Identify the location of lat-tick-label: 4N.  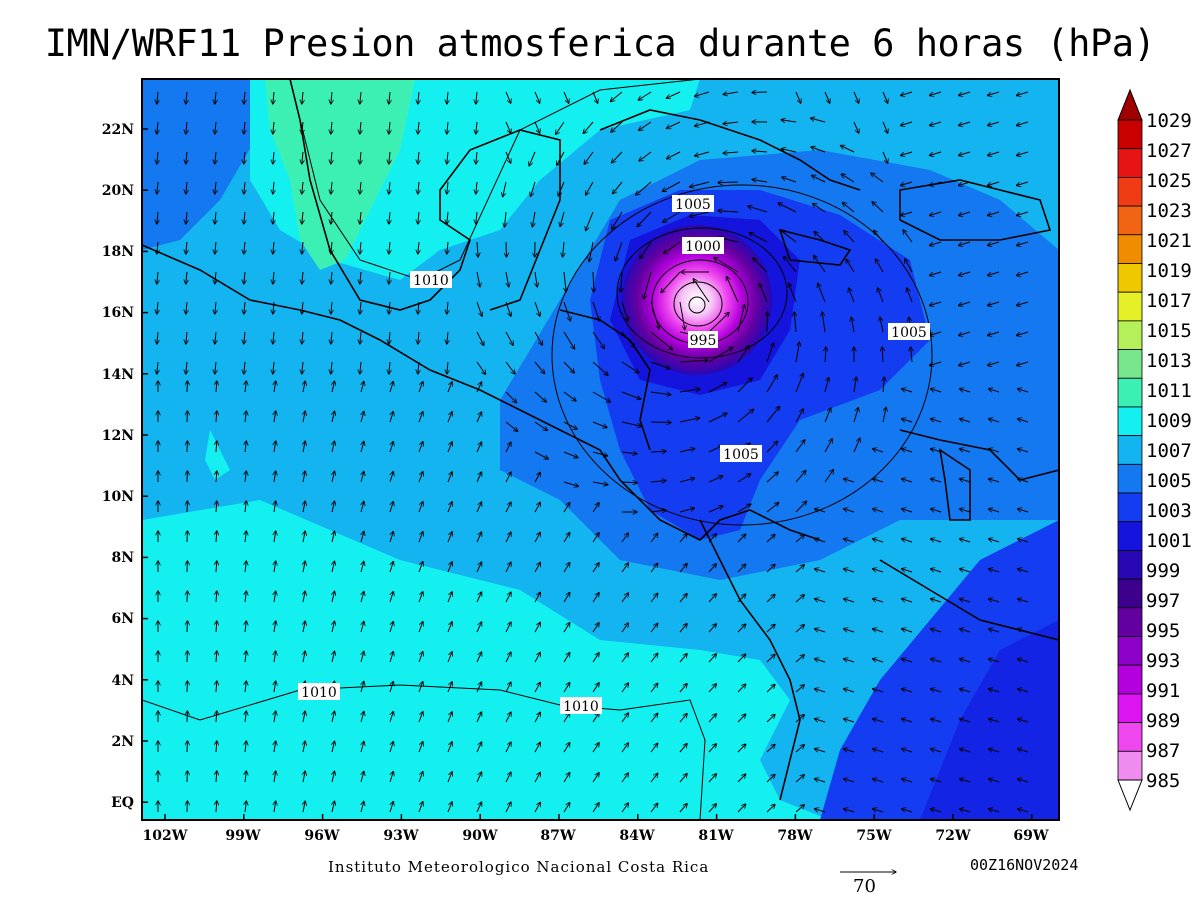
(122, 681).